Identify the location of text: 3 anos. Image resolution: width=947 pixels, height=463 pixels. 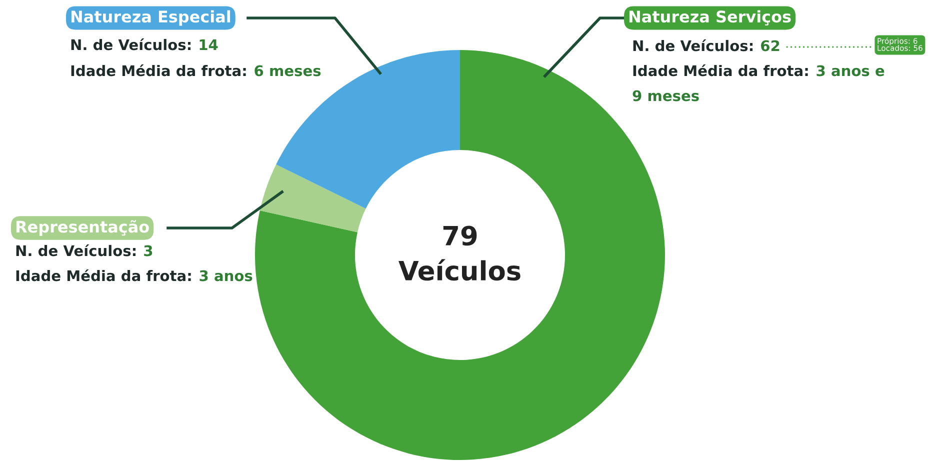
(226, 276).